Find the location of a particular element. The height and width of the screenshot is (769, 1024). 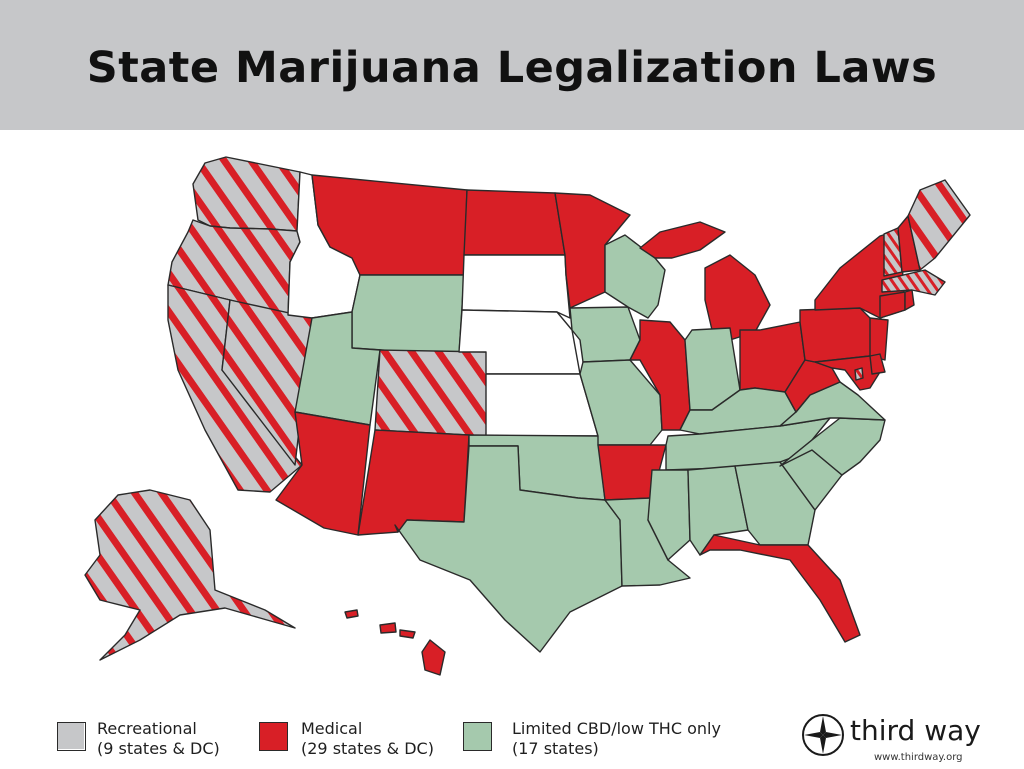

legend-label-recreational: Recreational is located at coordinates (147, 728).